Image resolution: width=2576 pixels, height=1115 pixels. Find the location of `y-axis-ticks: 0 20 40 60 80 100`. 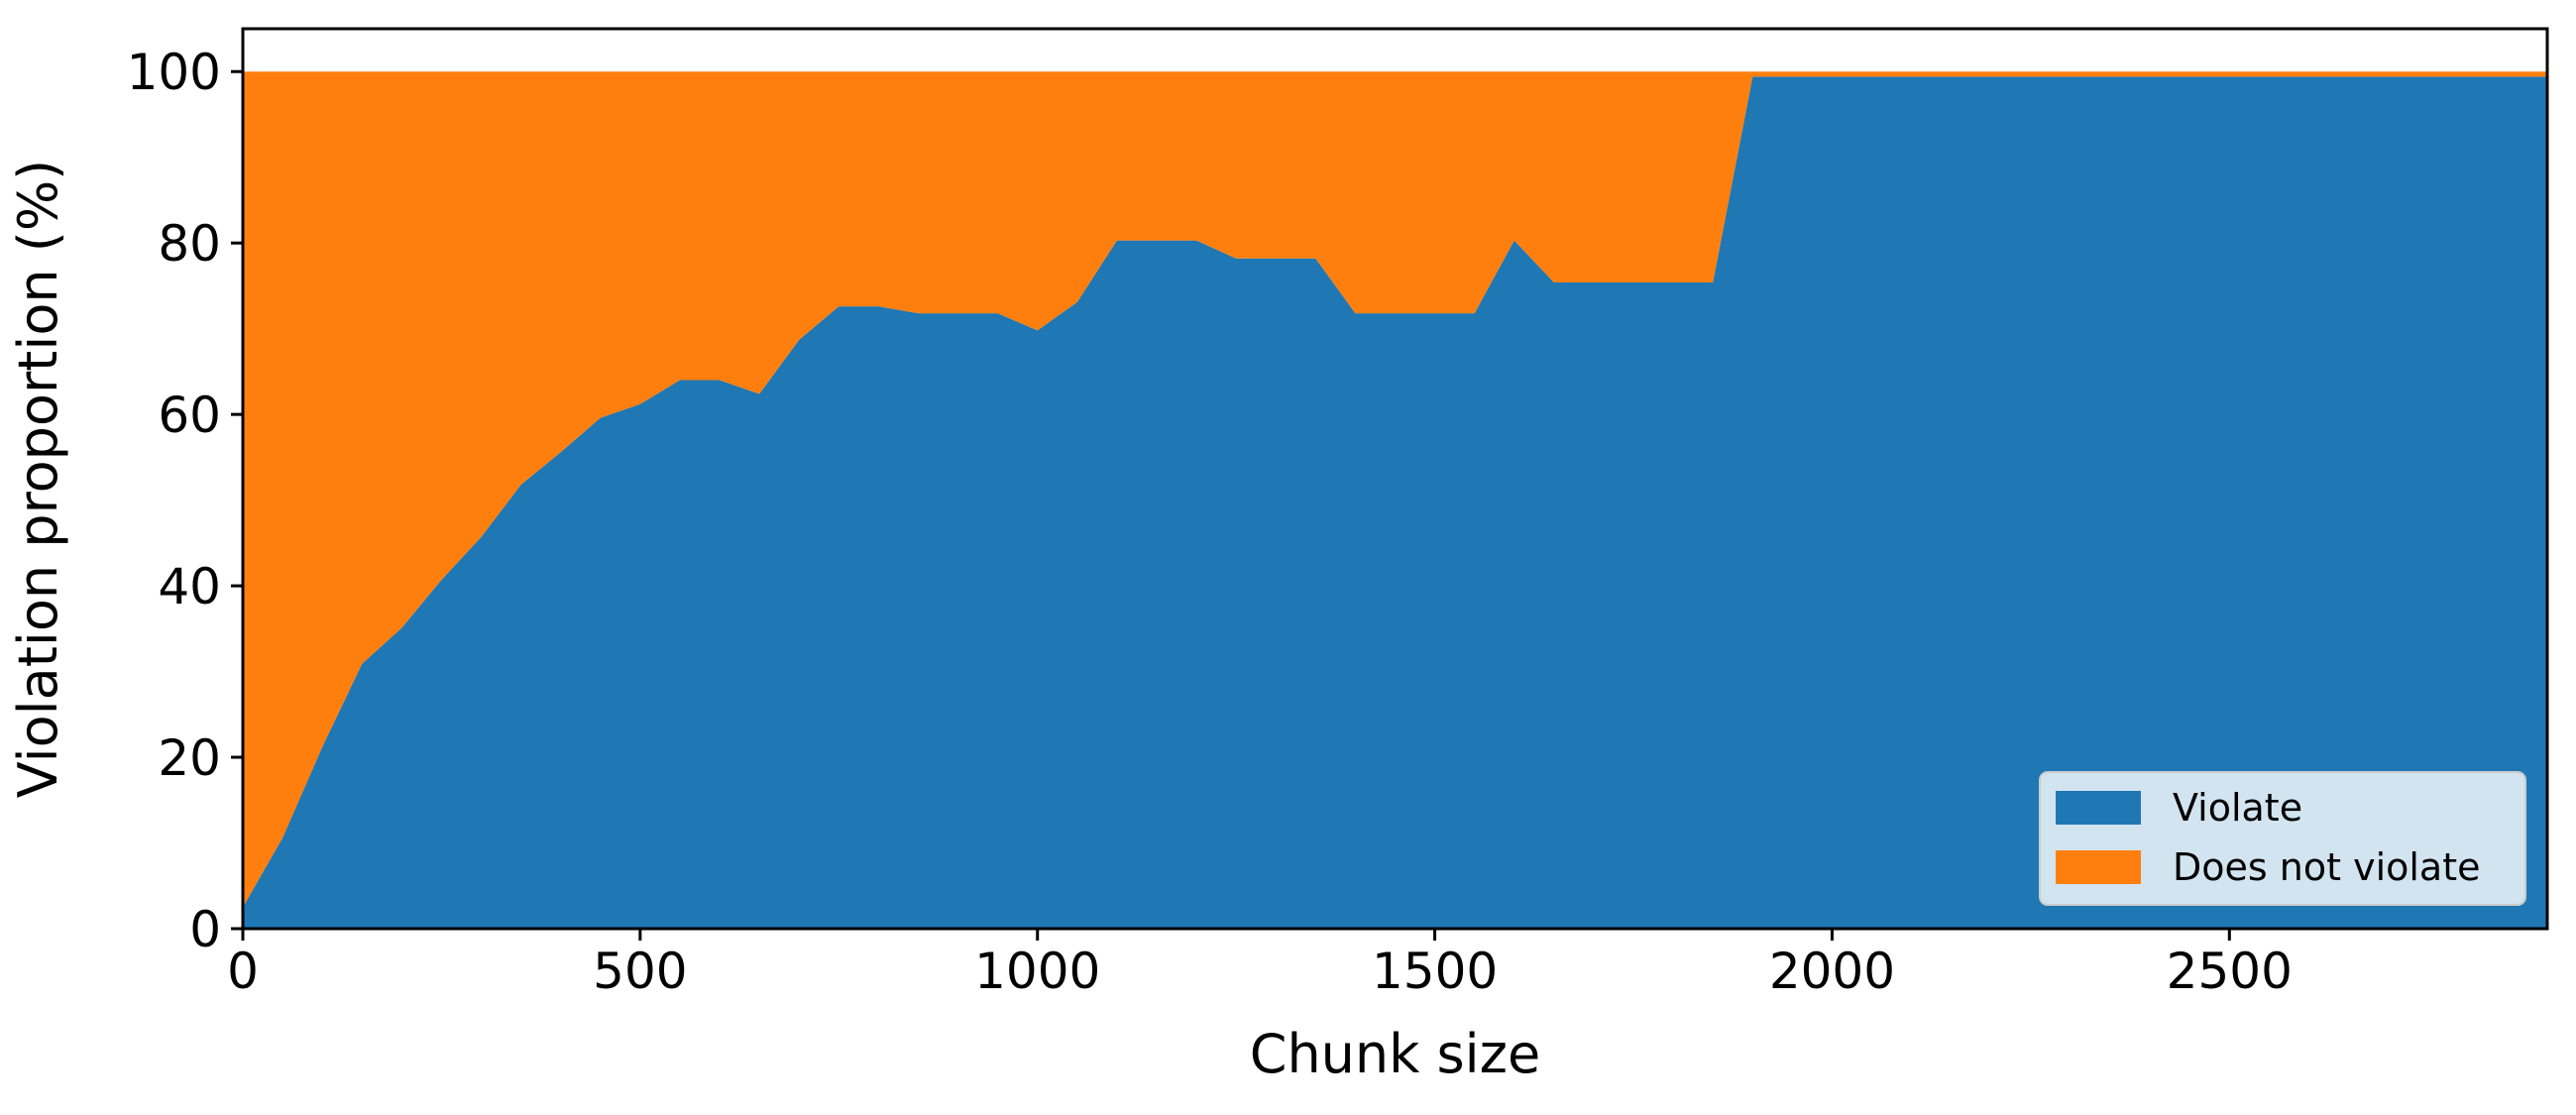

y-axis-ticks: 0 20 40 60 80 100 is located at coordinates (185, 501).